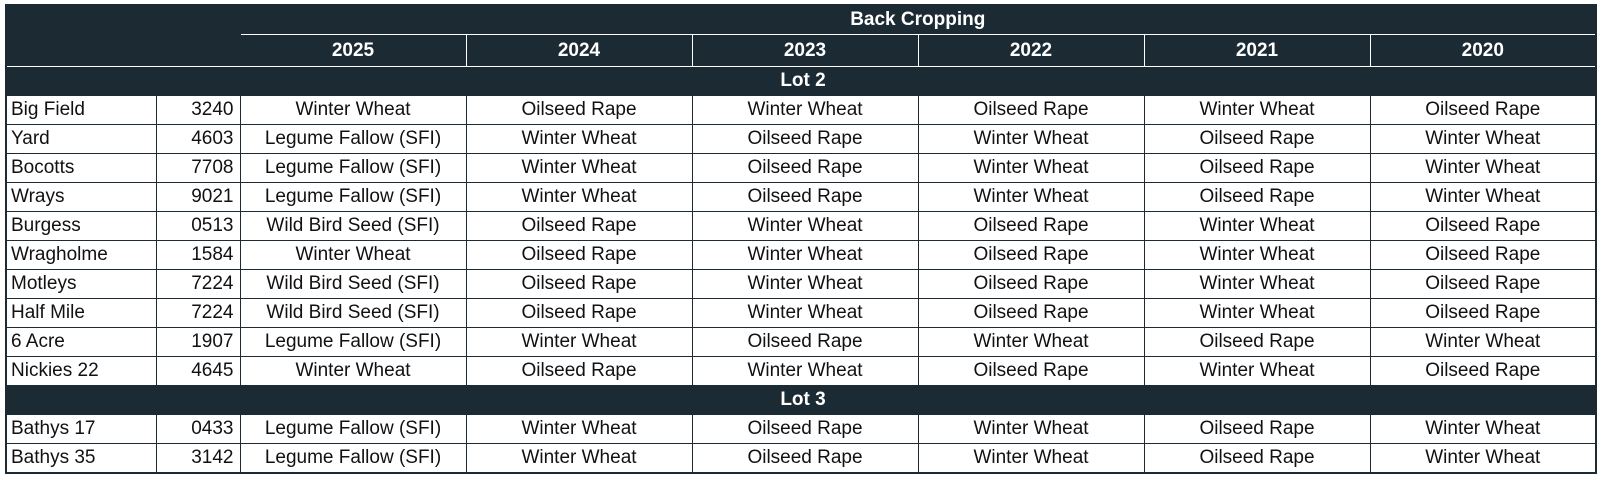 Image resolution: width=1600 pixels, height=482 pixels. What do you see at coordinates (1031, 50) in the screenshot?
I see `year-header: 2022` at bounding box center [1031, 50].